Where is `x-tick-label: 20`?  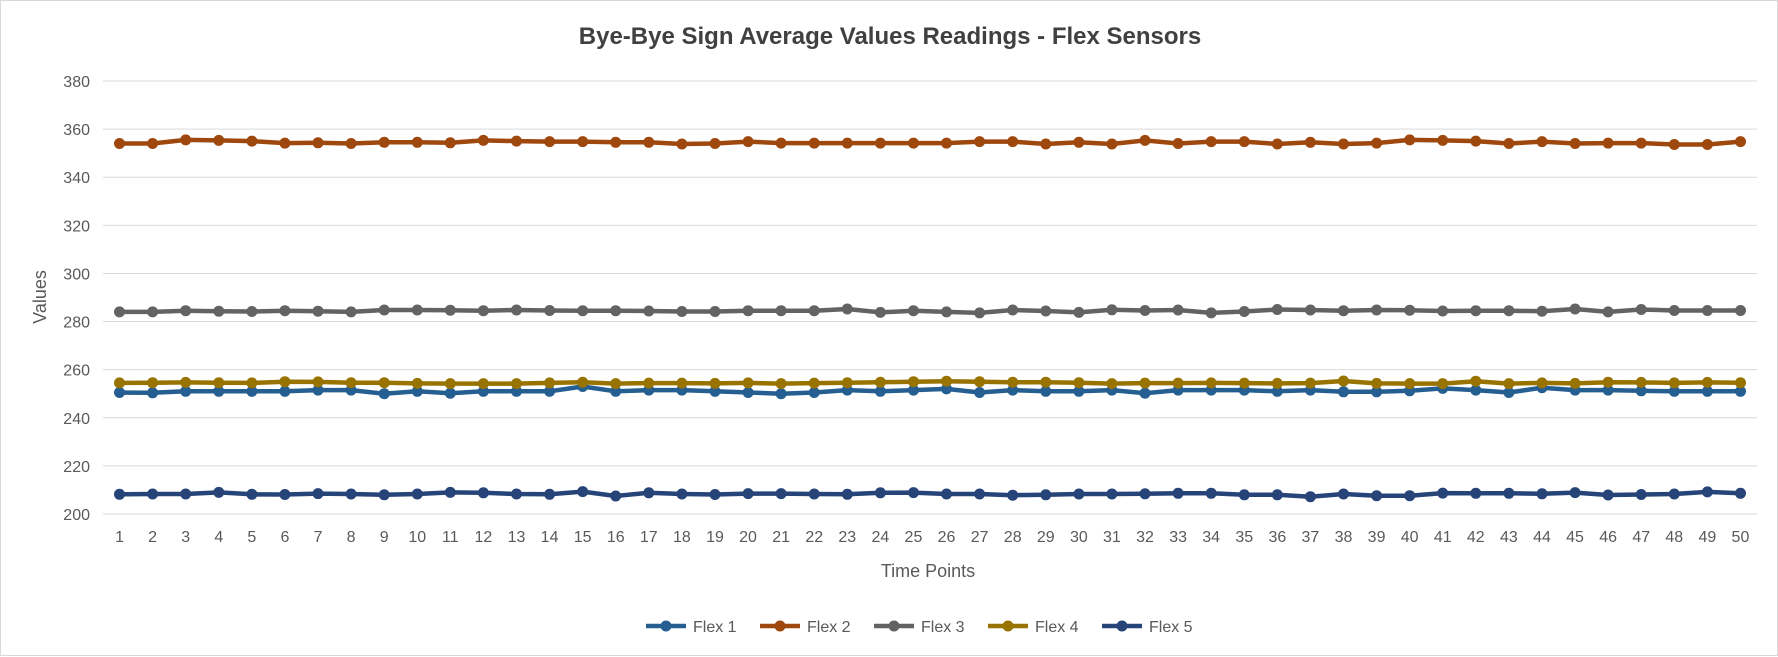
x-tick-label: 20 is located at coordinates (748, 537).